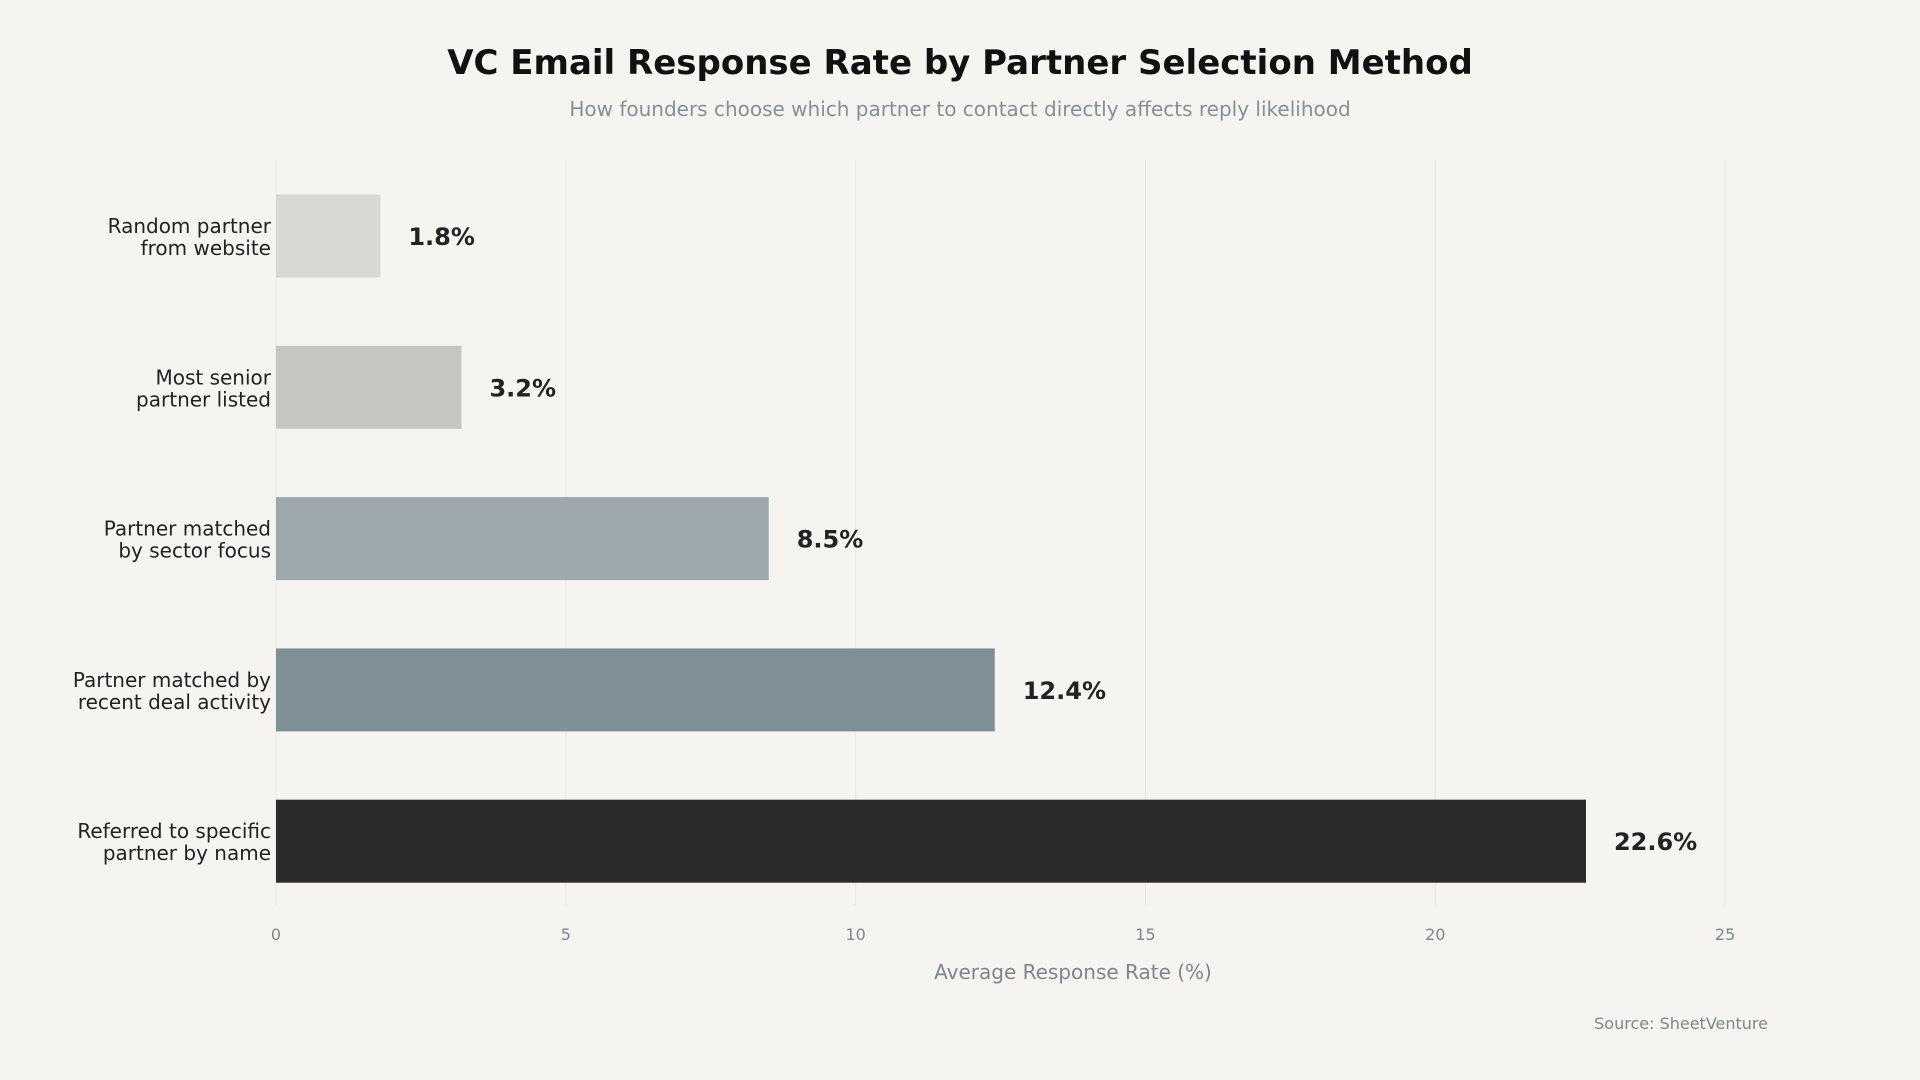 The width and height of the screenshot is (1920, 1080). I want to click on category-label: Most senior partner listed, so click(204, 388).